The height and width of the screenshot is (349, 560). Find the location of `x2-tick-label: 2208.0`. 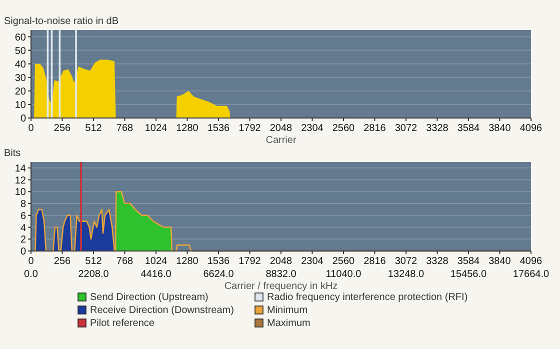

x2-tick-label: 2208.0 is located at coordinates (94, 274).